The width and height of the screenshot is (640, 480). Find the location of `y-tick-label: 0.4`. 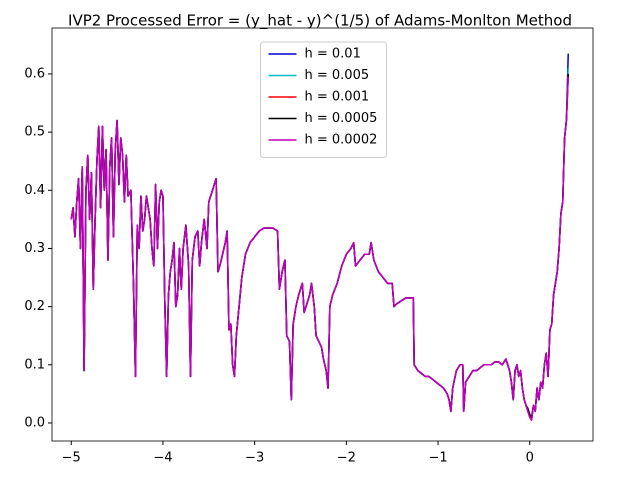

y-tick-label: 0.4 is located at coordinates (34, 190).